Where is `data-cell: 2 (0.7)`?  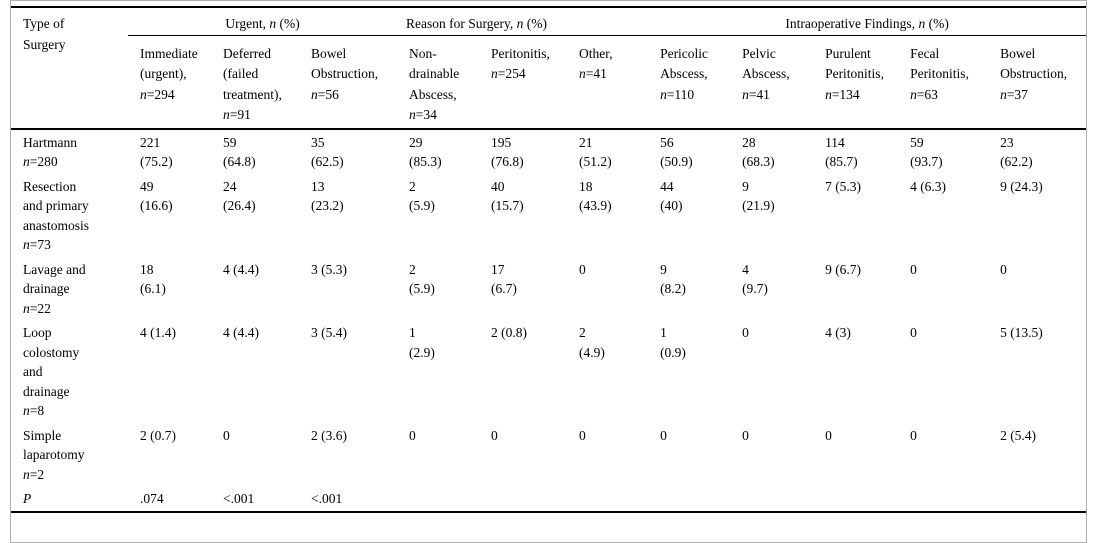 data-cell: 2 (0.7) is located at coordinates (158, 435).